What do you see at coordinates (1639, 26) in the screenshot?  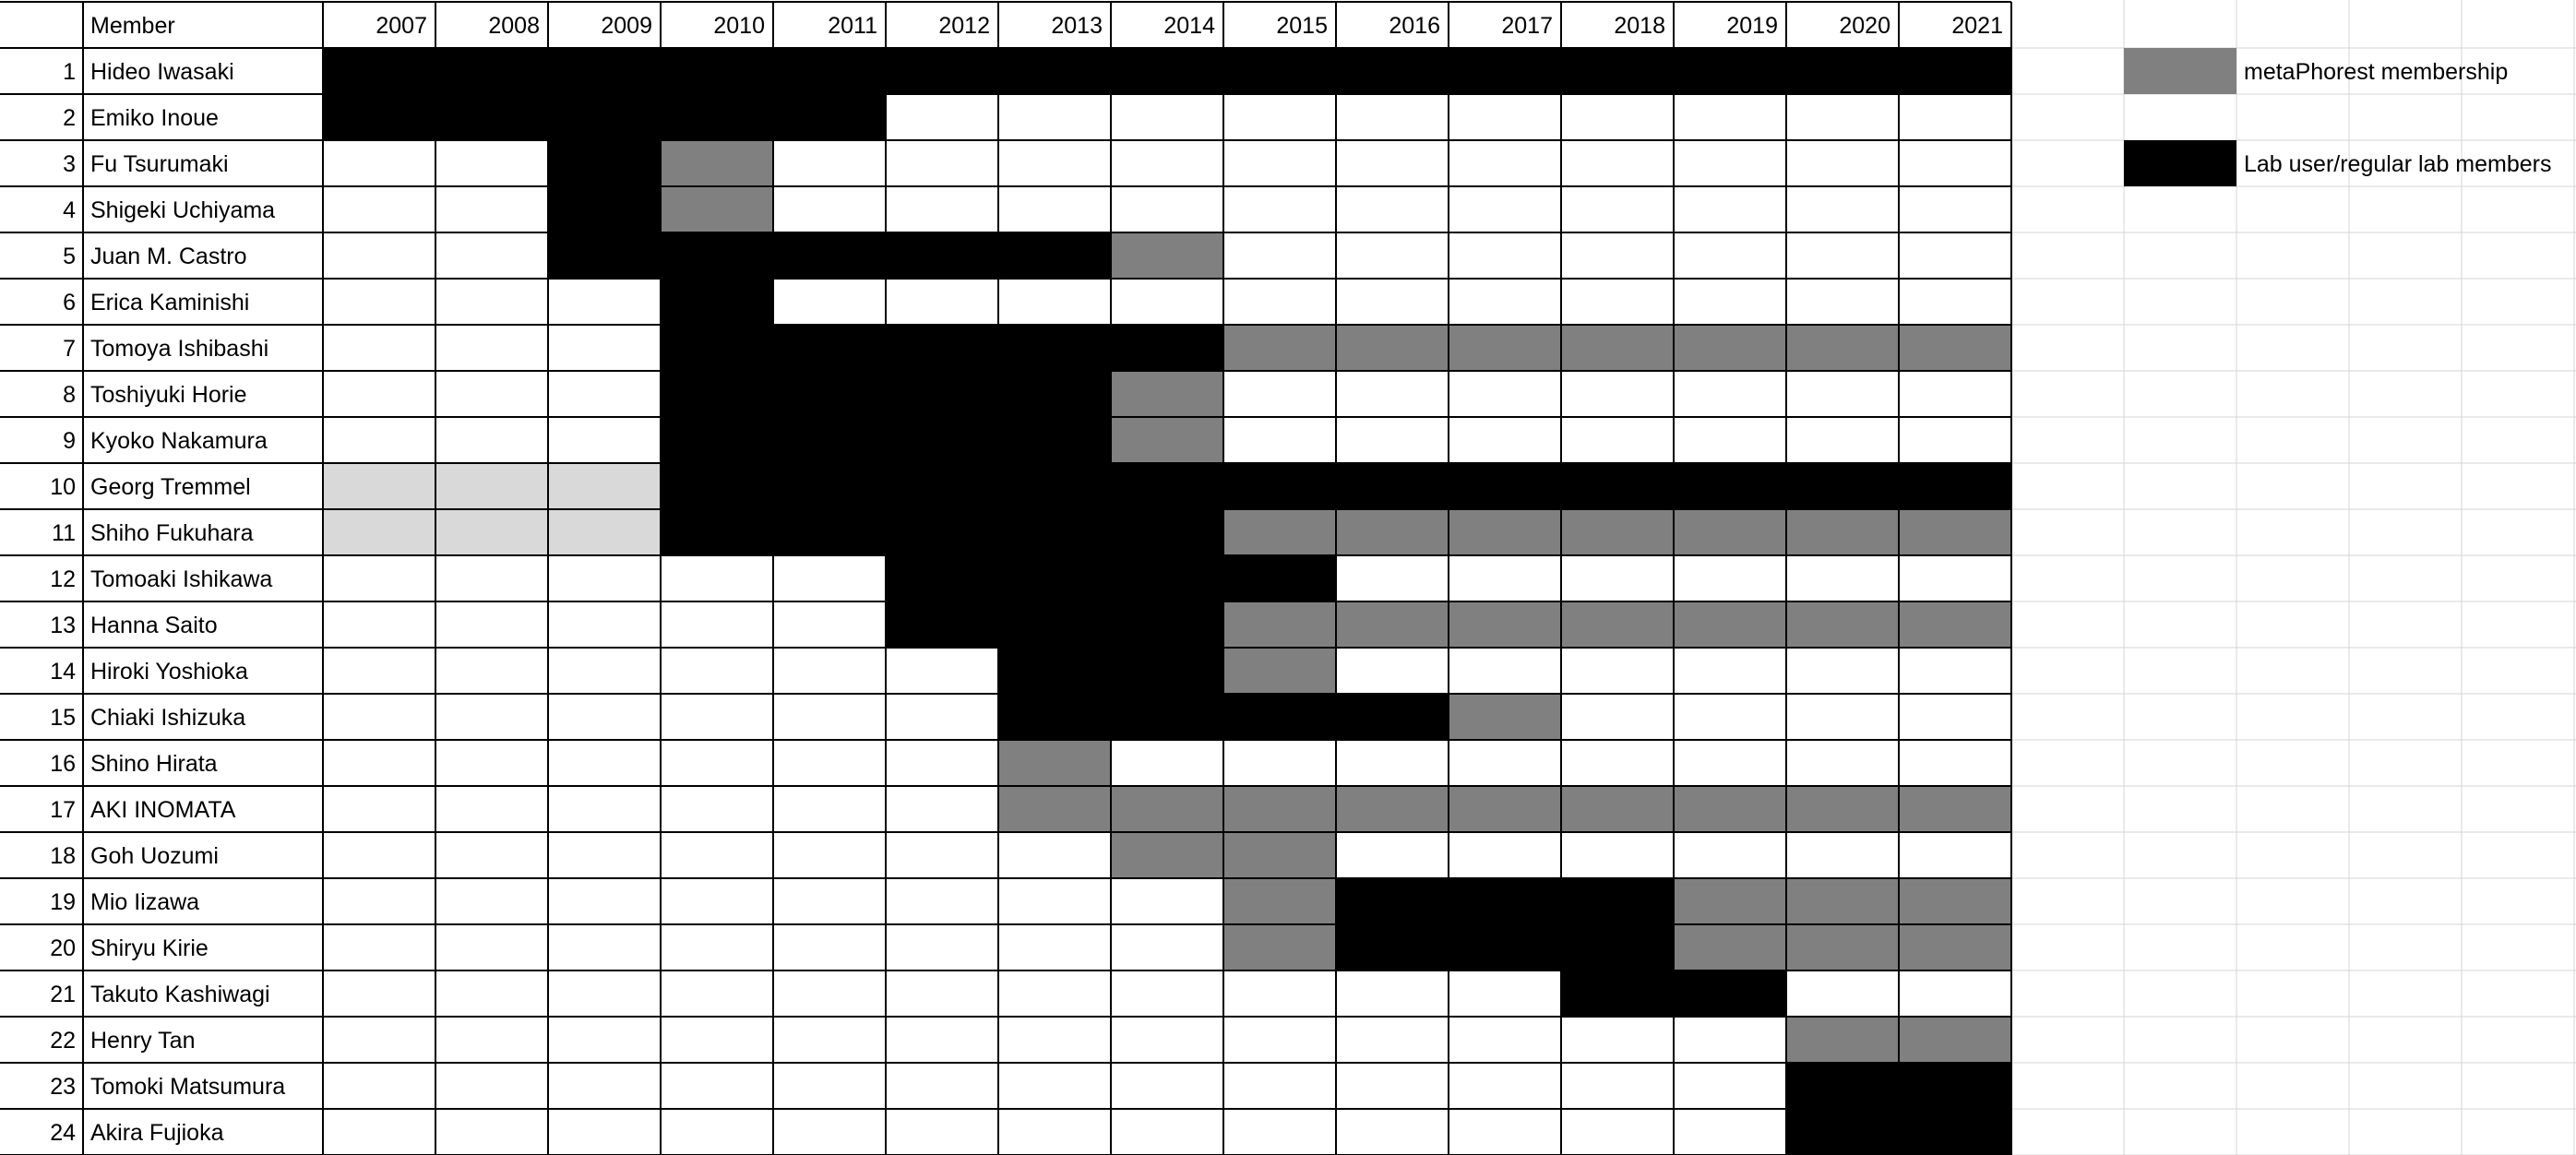 I see `year-header: 2018` at bounding box center [1639, 26].